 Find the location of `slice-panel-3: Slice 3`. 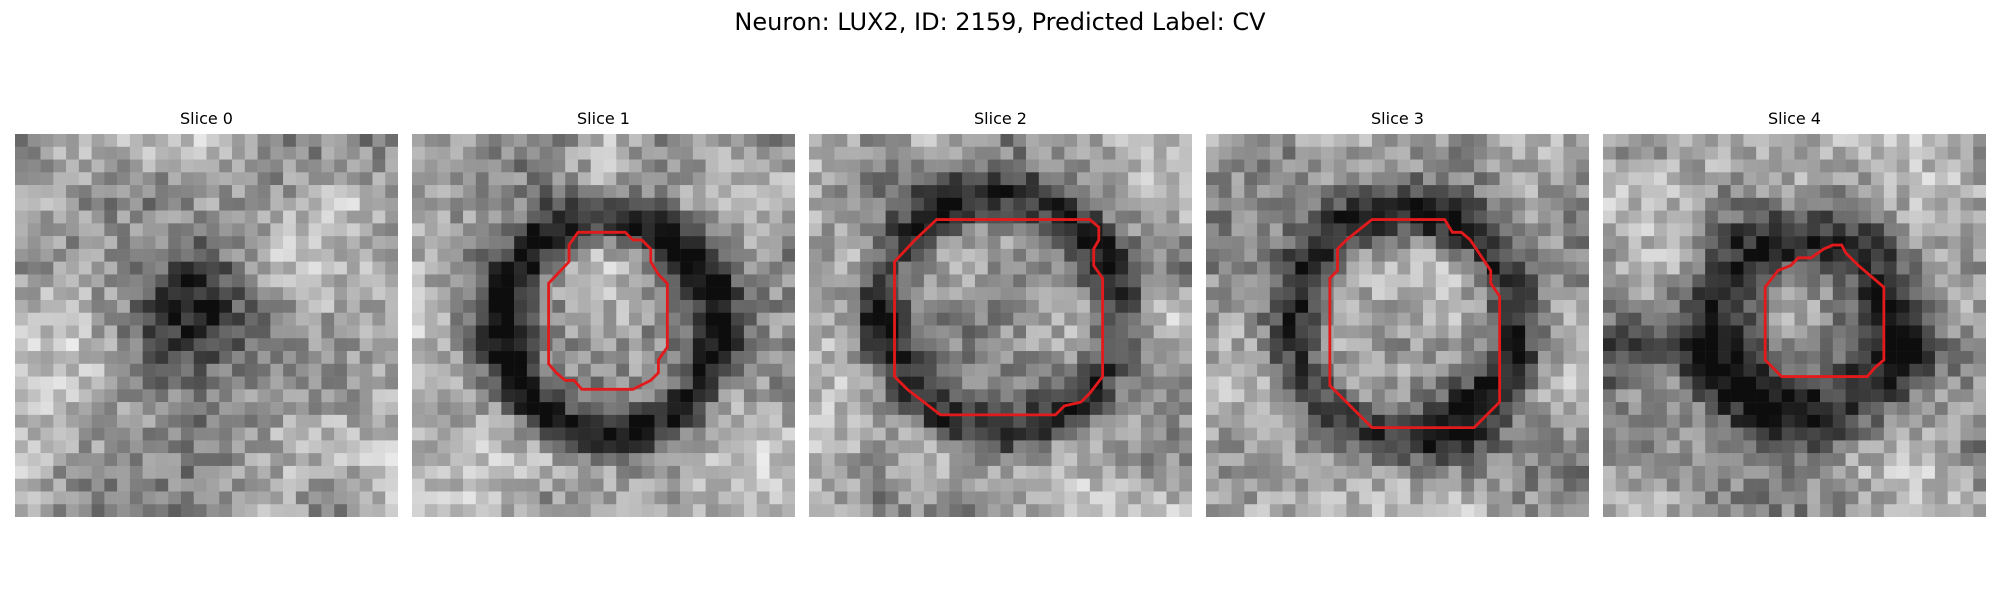

slice-panel-3: Slice 3 is located at coordinates (1397, 312).